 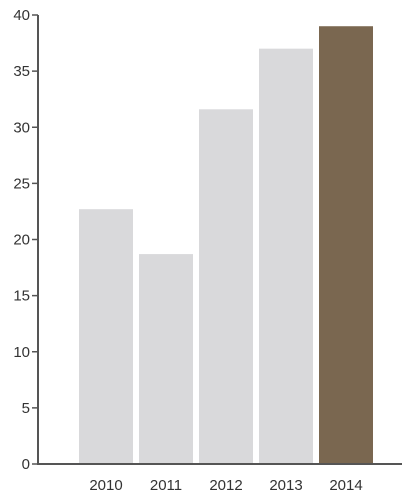 What do you see at coordinates (26, 464) in the screenshot?
I see `y-tick-label: 0` at bounding box center [26, 464].